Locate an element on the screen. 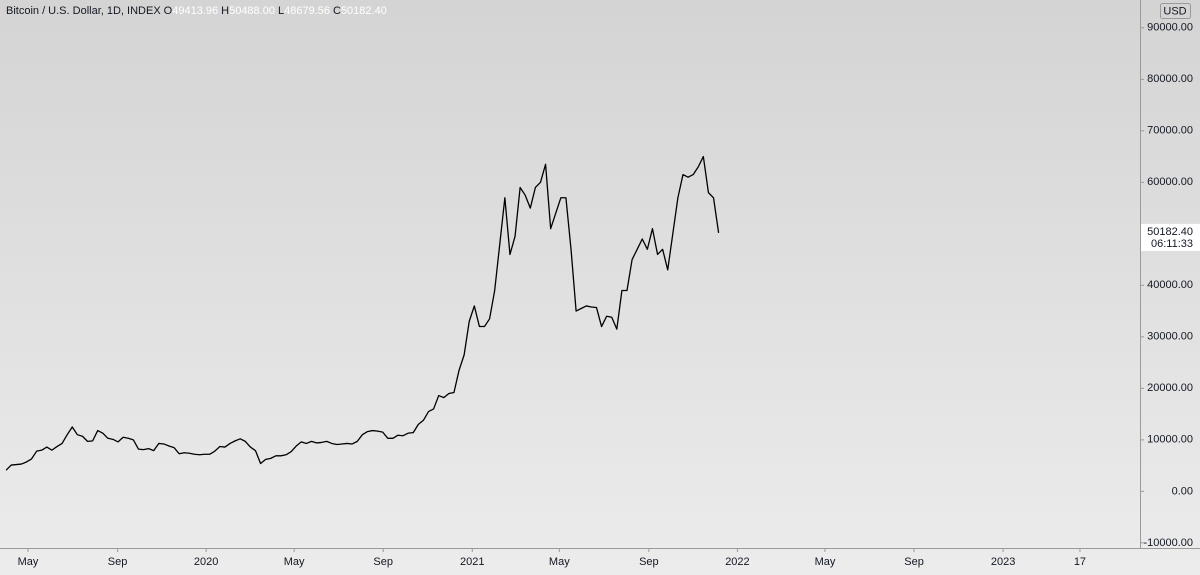 The height and width of the screenshot is (575, 1200). x-tick-label: 2022 is located at coordinates (737, 562).